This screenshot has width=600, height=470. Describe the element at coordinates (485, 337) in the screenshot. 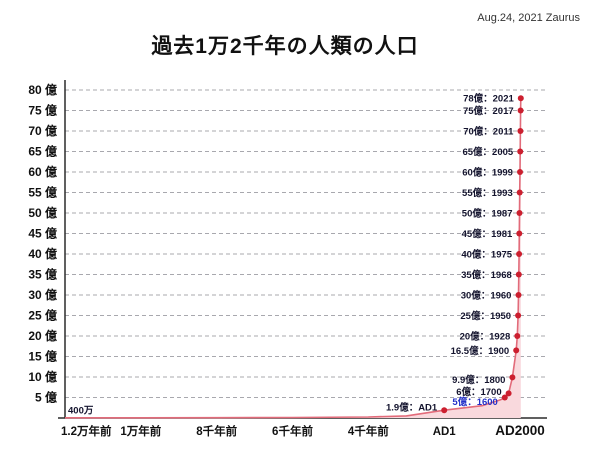

I see `annotation-label: 20億：1928` at that location.